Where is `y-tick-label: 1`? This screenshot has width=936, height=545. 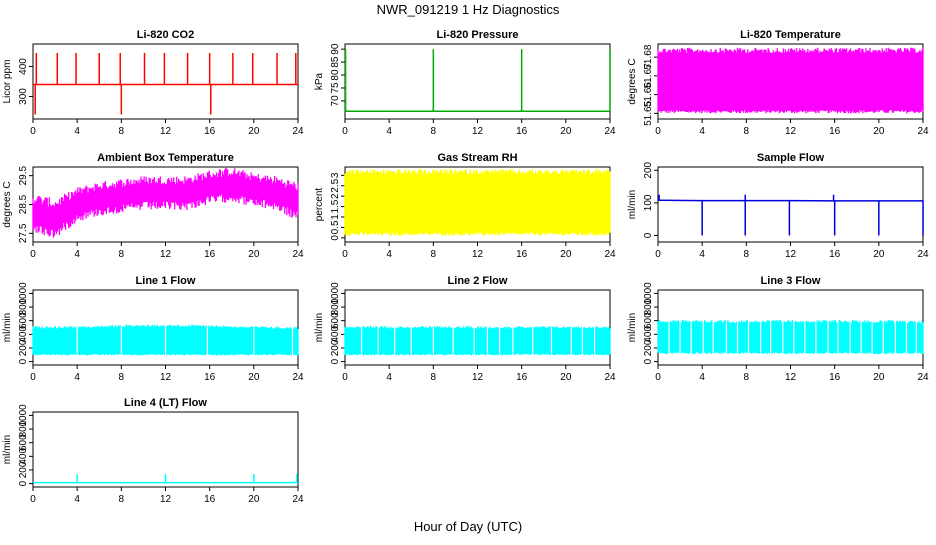
y-tick-label: 1 is located at coordinates (335, 217).